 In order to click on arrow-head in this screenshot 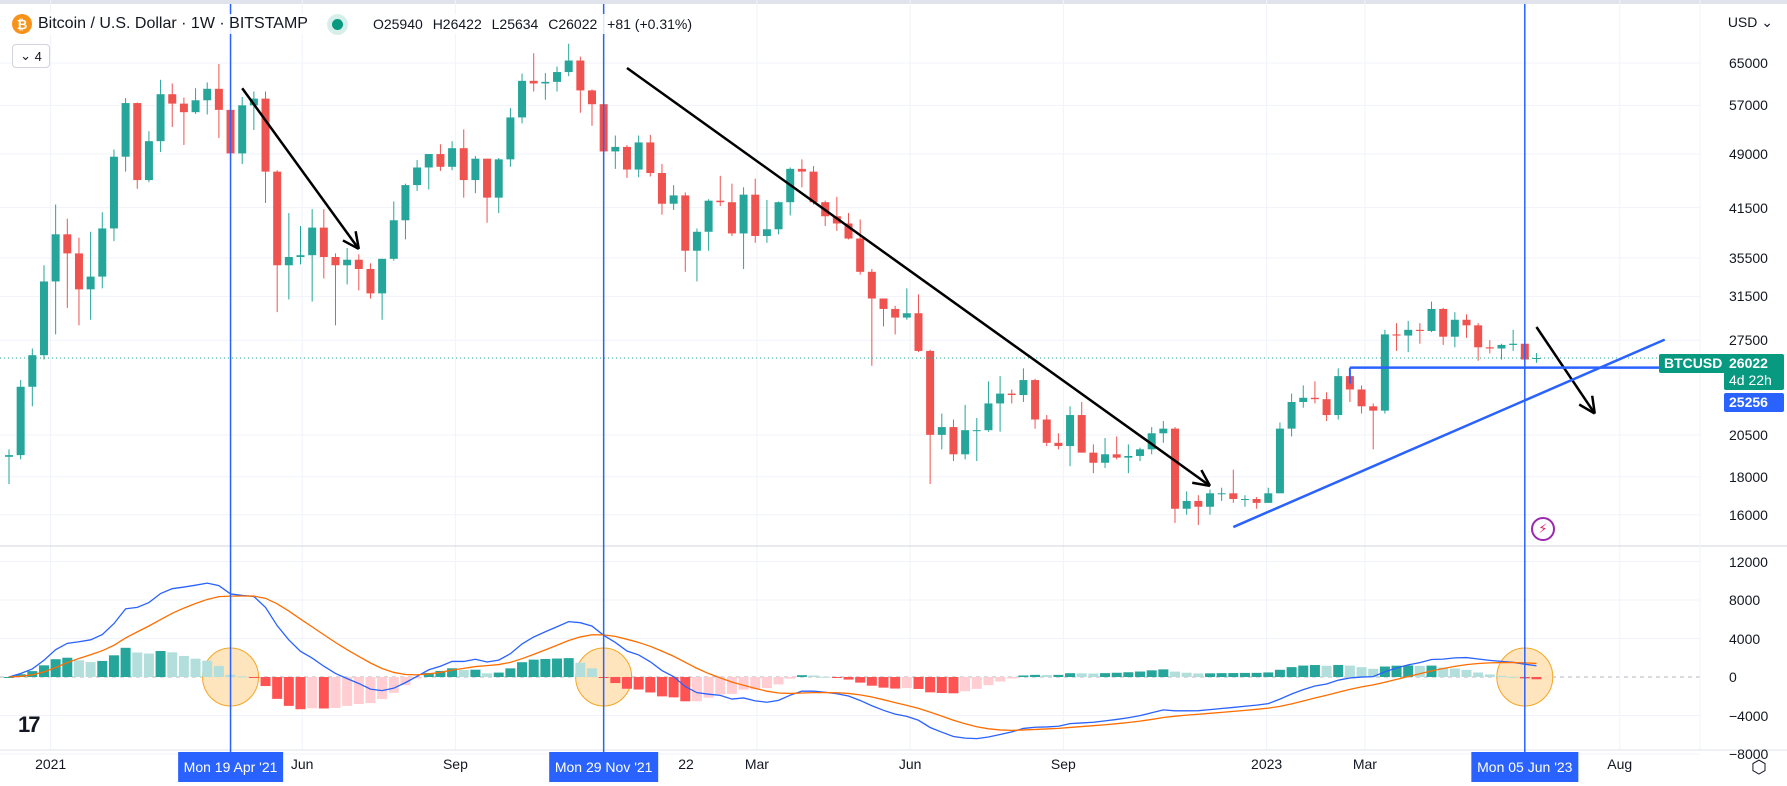, I will do `click(1201, 484)`.